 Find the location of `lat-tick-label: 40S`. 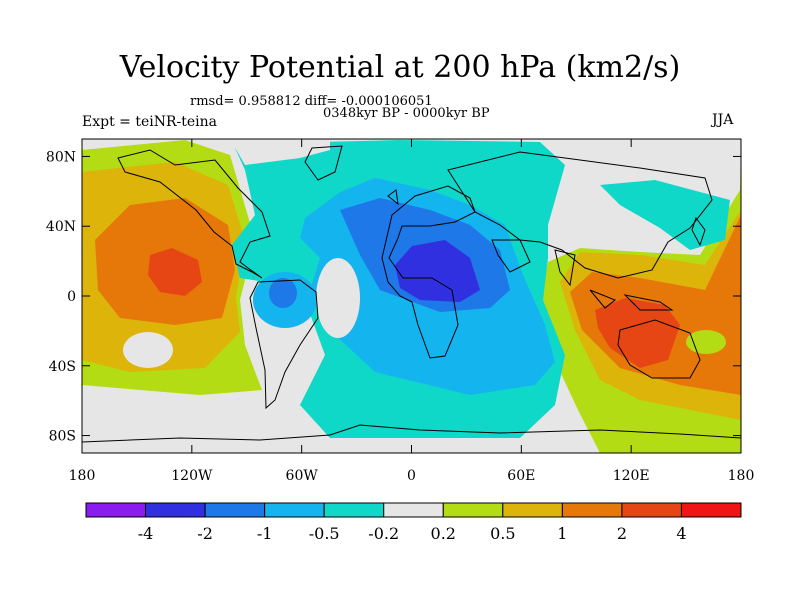

lat-tick-label: 40S is located at coordinates (62, 367).